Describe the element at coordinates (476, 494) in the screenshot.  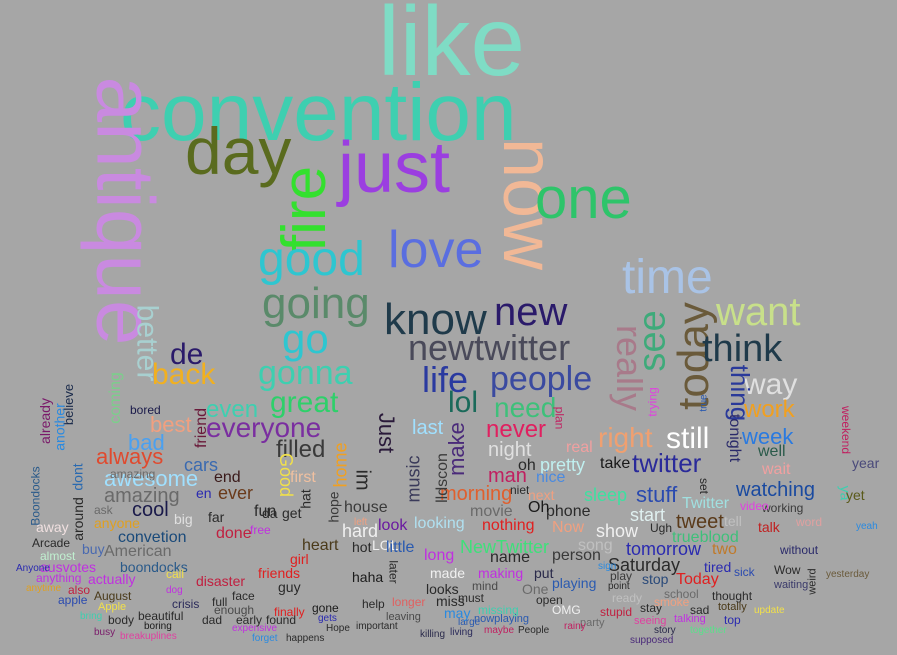
I see `word: morning` at that location.